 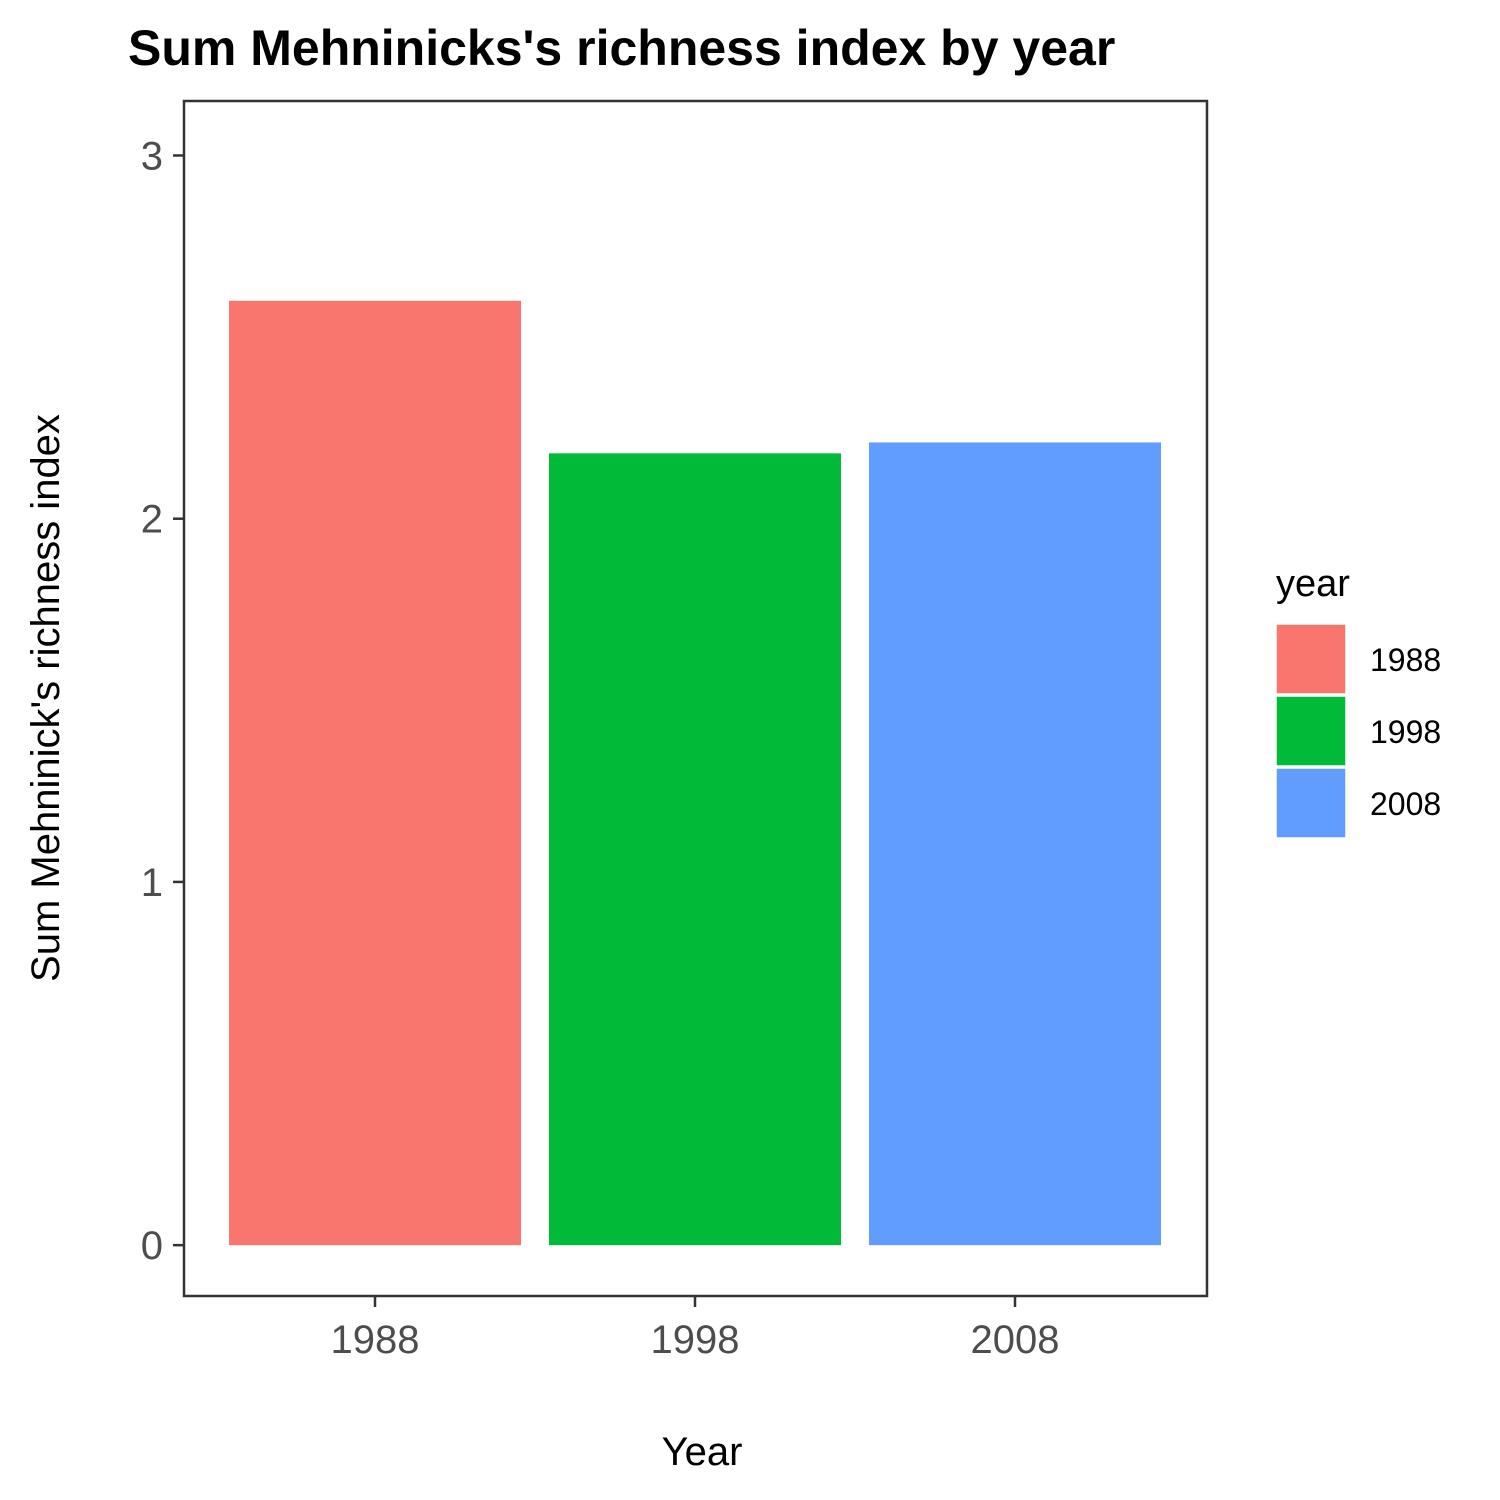 What do you see at coordinates (152, 520) in the screenshot?
I see `y-tick-label: 2` at bounding box center [152, 520].